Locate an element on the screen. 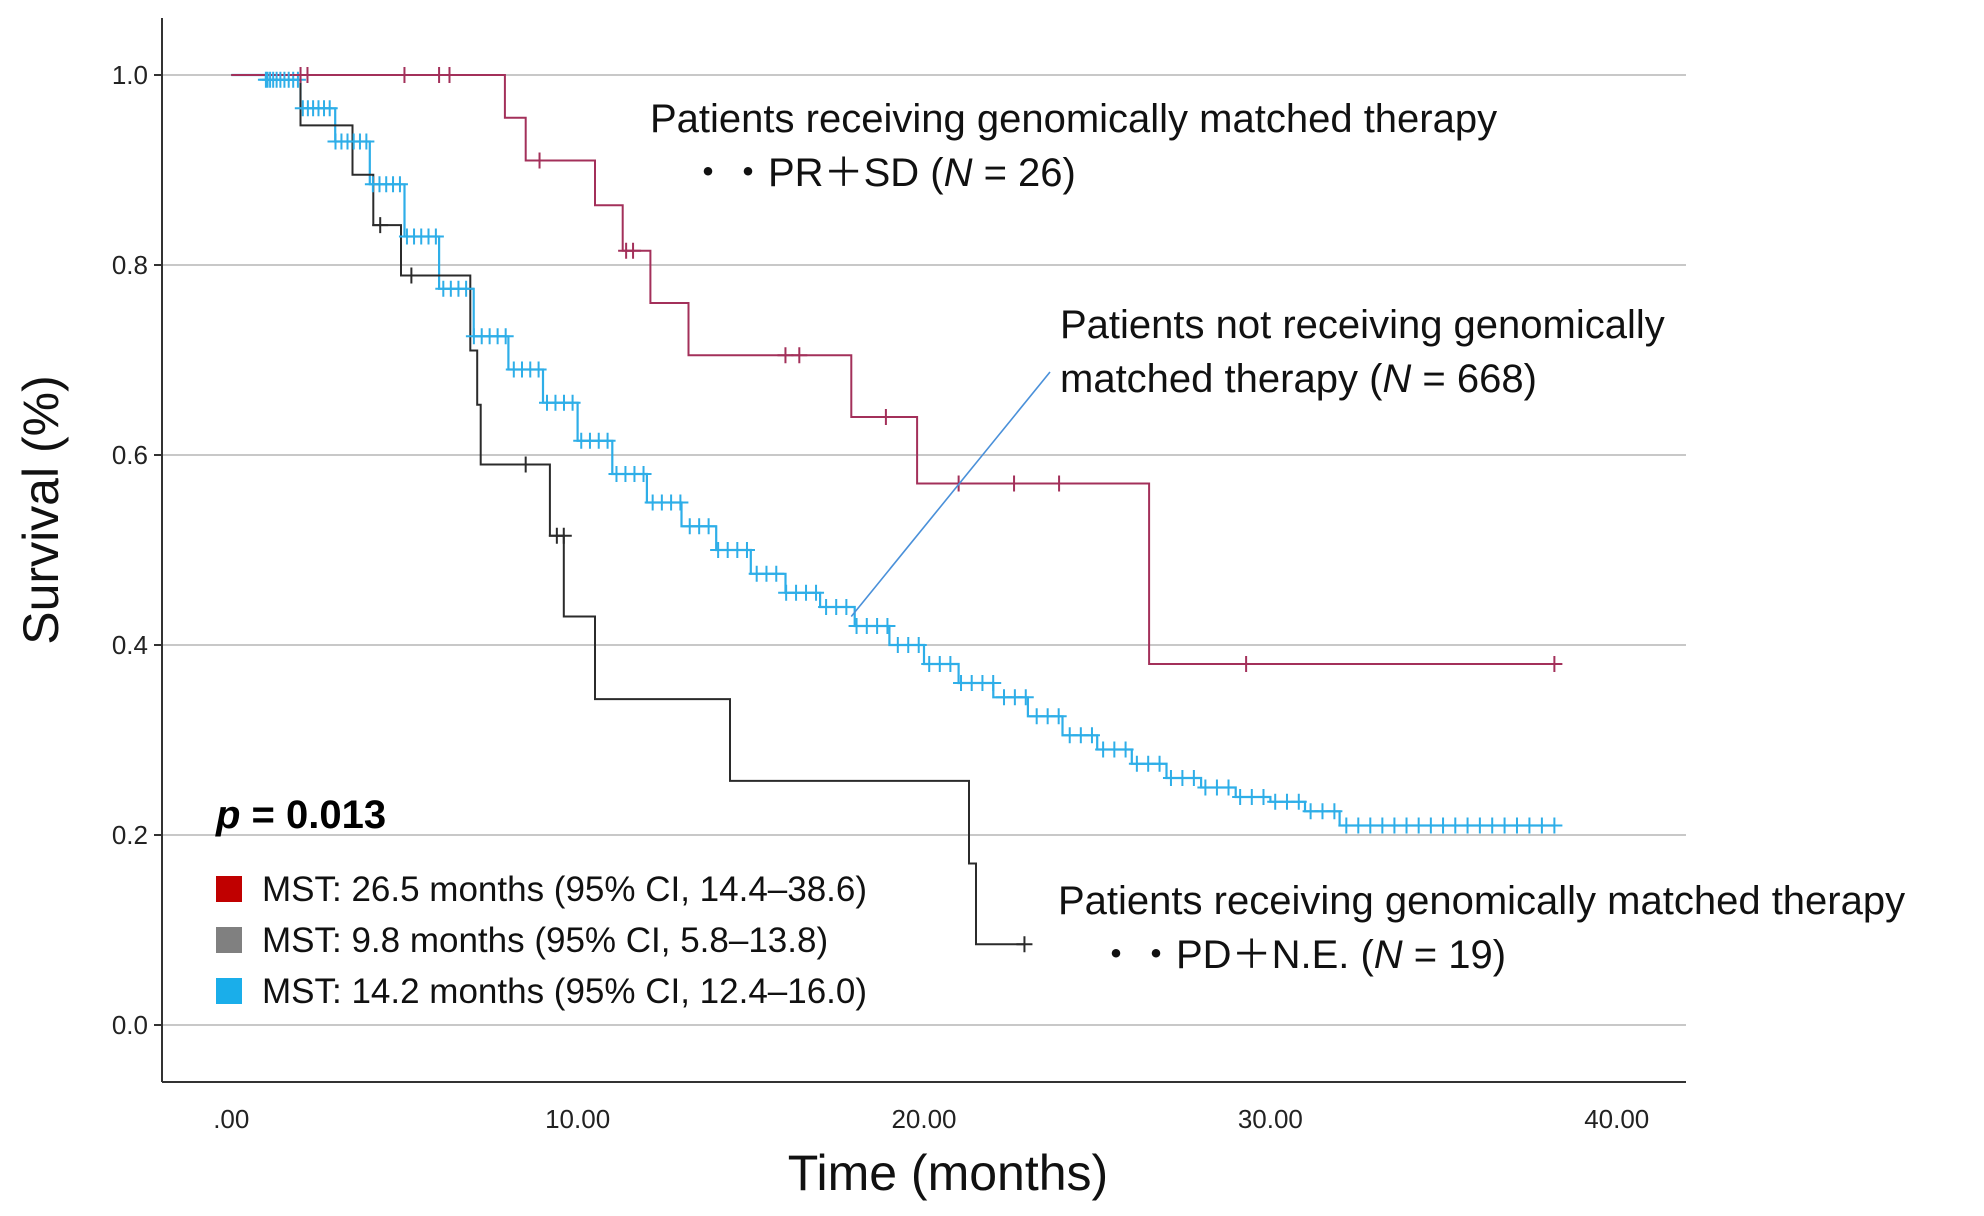 The height and width of the screenshot is (1216, 1984). annotation-not-matched-line2: matched therapy (N = 668) is located at coordinates (1298, 379).